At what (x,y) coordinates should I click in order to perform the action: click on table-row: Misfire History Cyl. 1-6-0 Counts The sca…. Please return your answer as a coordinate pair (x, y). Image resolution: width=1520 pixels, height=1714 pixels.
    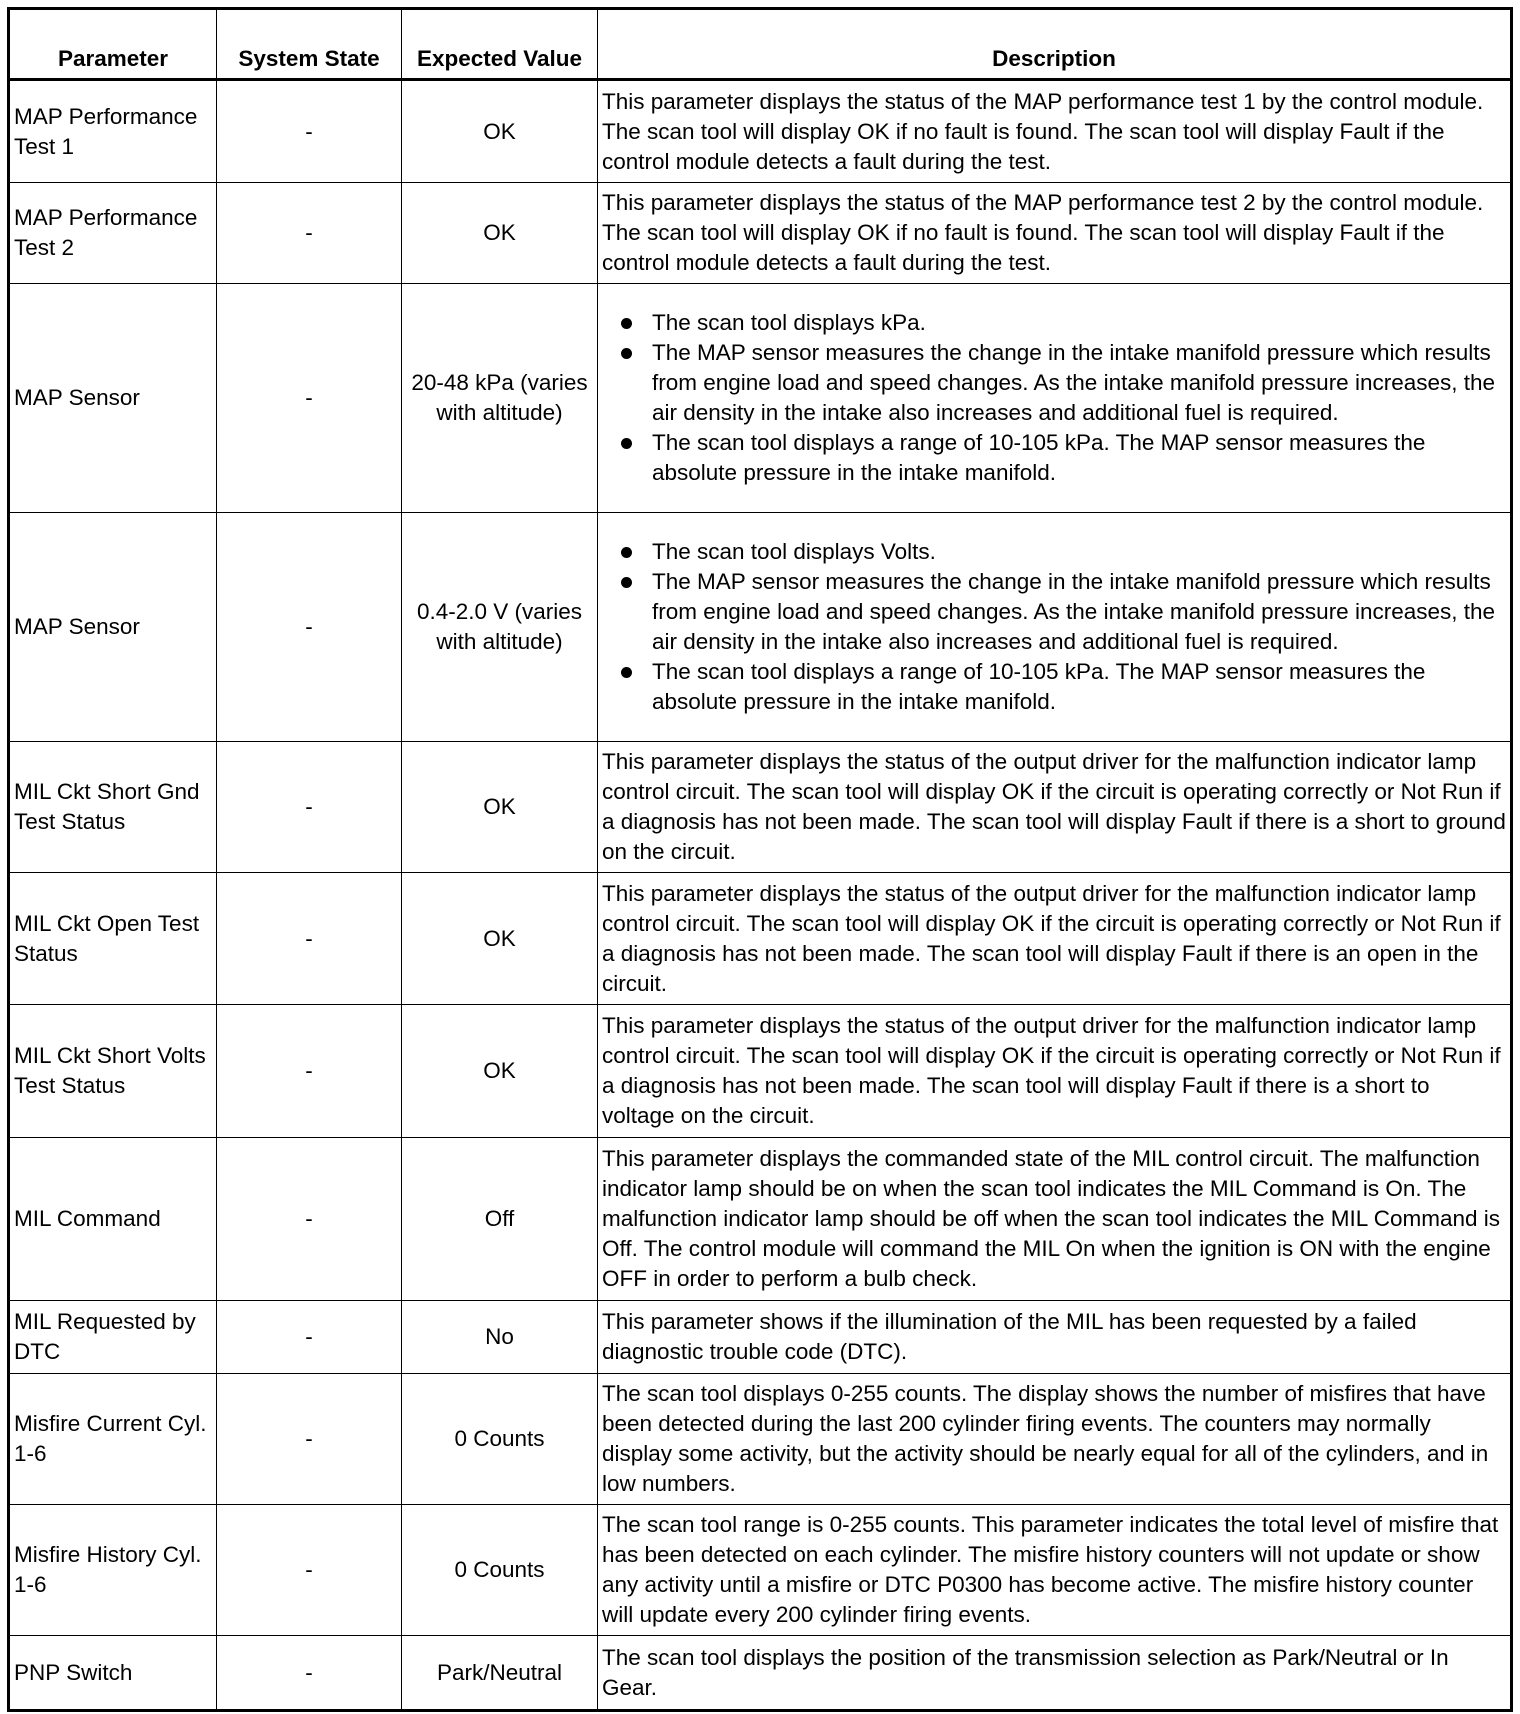
    Looking at the image, I should click on (760, 1570).